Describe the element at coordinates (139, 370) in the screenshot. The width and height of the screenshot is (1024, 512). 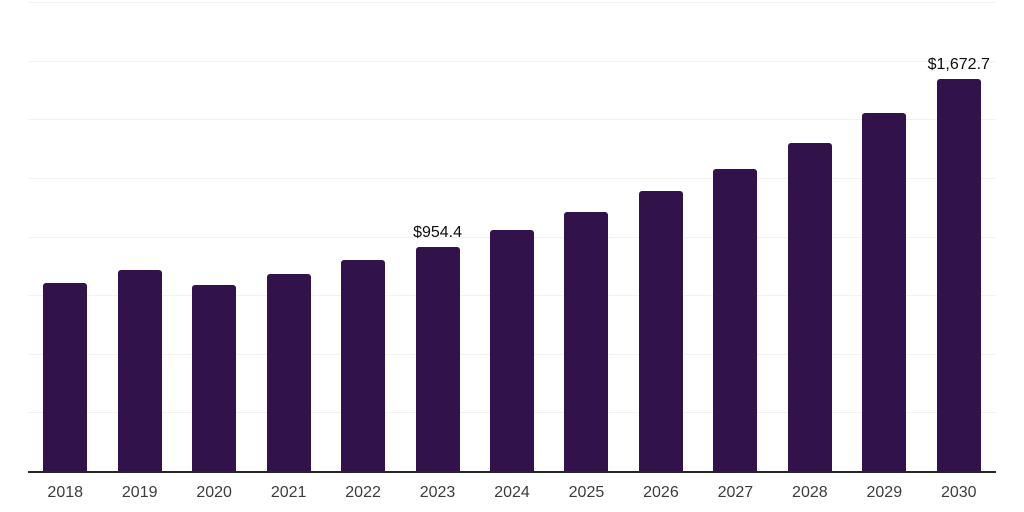
I see `bar-2019` at that location.